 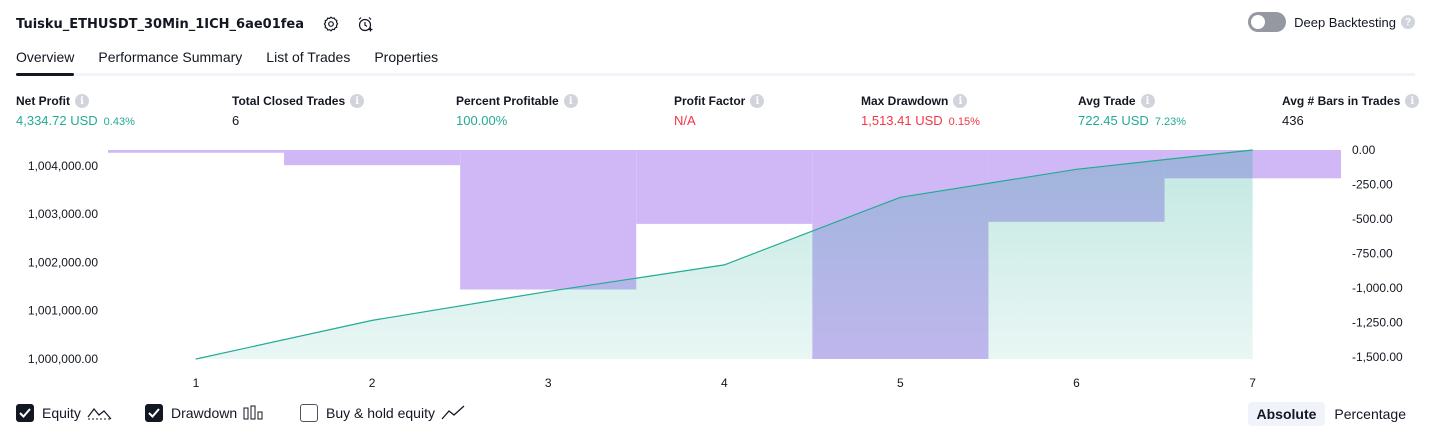 I want to click on stat-value: 436, so click(x=1293, y=120).